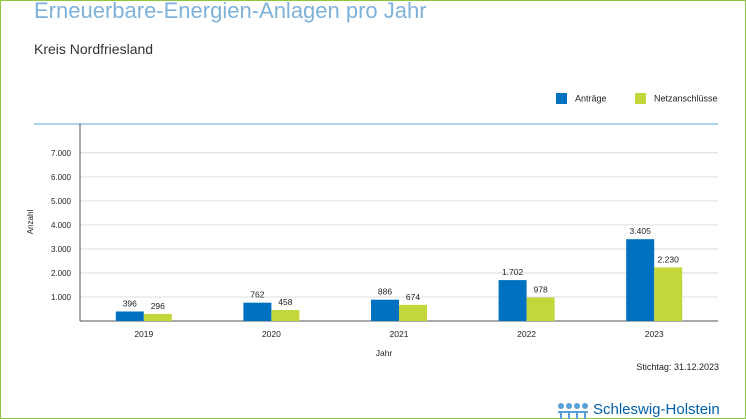 This screenshot has height=419, width=746. What do you see at coordinates (413, 297) in the screenshot?
I see `data-label: 674` at bounding box center [413, 297].